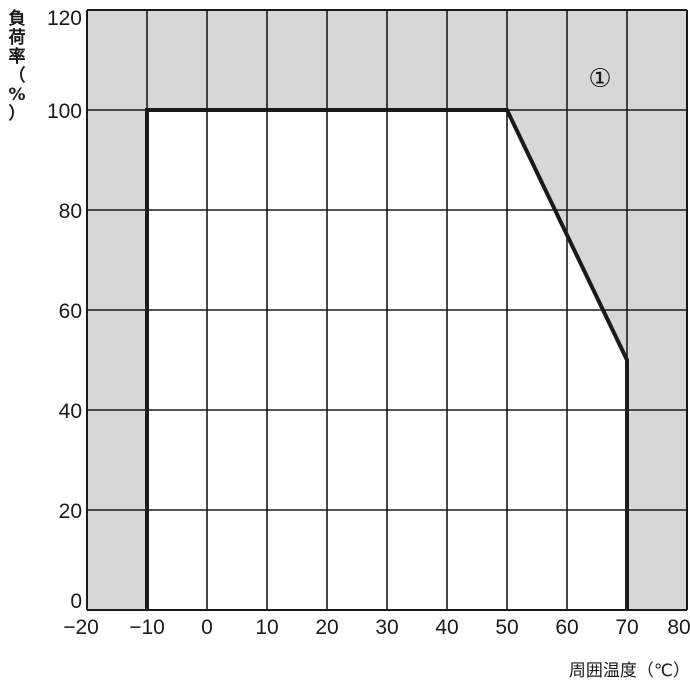 This screenshot has height=686, width=690. What do you see at coordinates (17, 75) in the screenshot?
I see `y-axis-label-char: （` at bounding box center [17, 75].